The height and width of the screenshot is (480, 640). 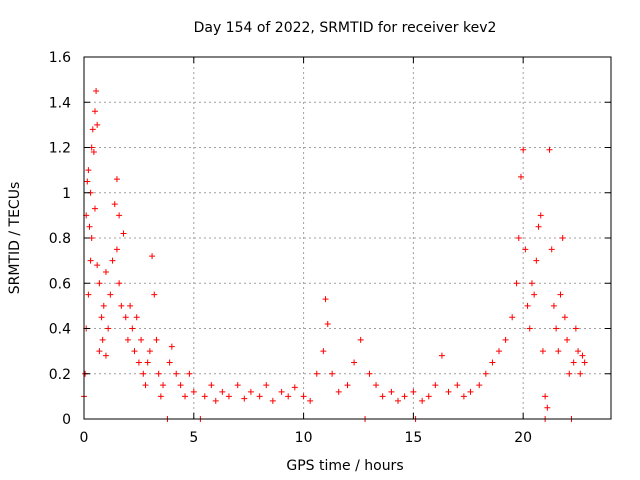 I want to click on y-tick-label: 0.8, so click(x=60, y=239).